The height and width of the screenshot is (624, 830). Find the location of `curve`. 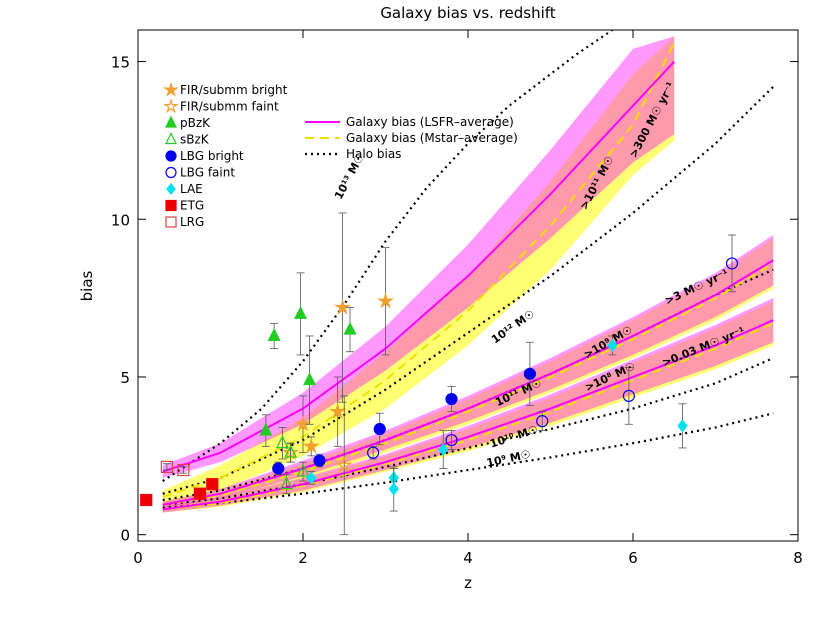

curve is located at coordinates (468, 460).